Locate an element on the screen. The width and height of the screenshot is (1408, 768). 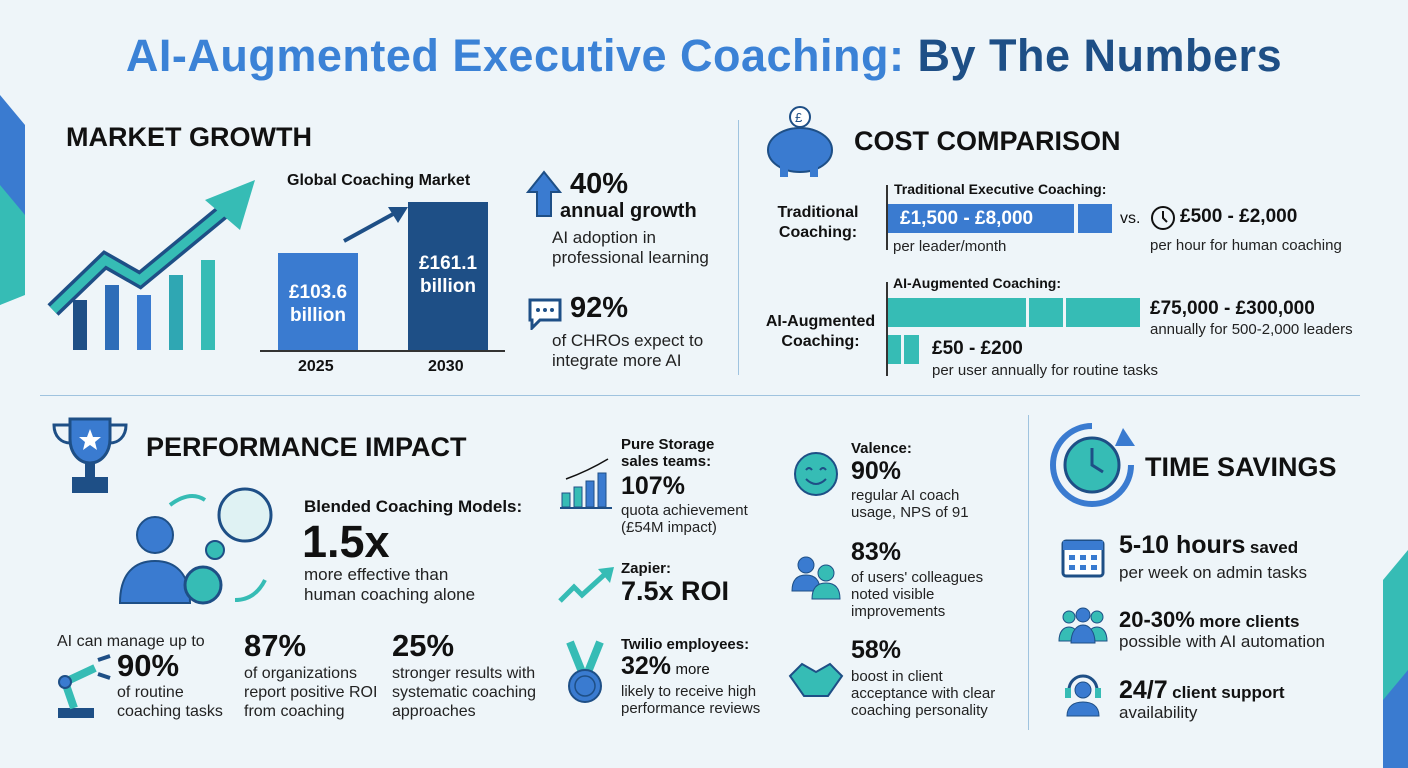
valence-desc: regular AI coach usage, NPS of 91 is located at coordinates (910, 504).